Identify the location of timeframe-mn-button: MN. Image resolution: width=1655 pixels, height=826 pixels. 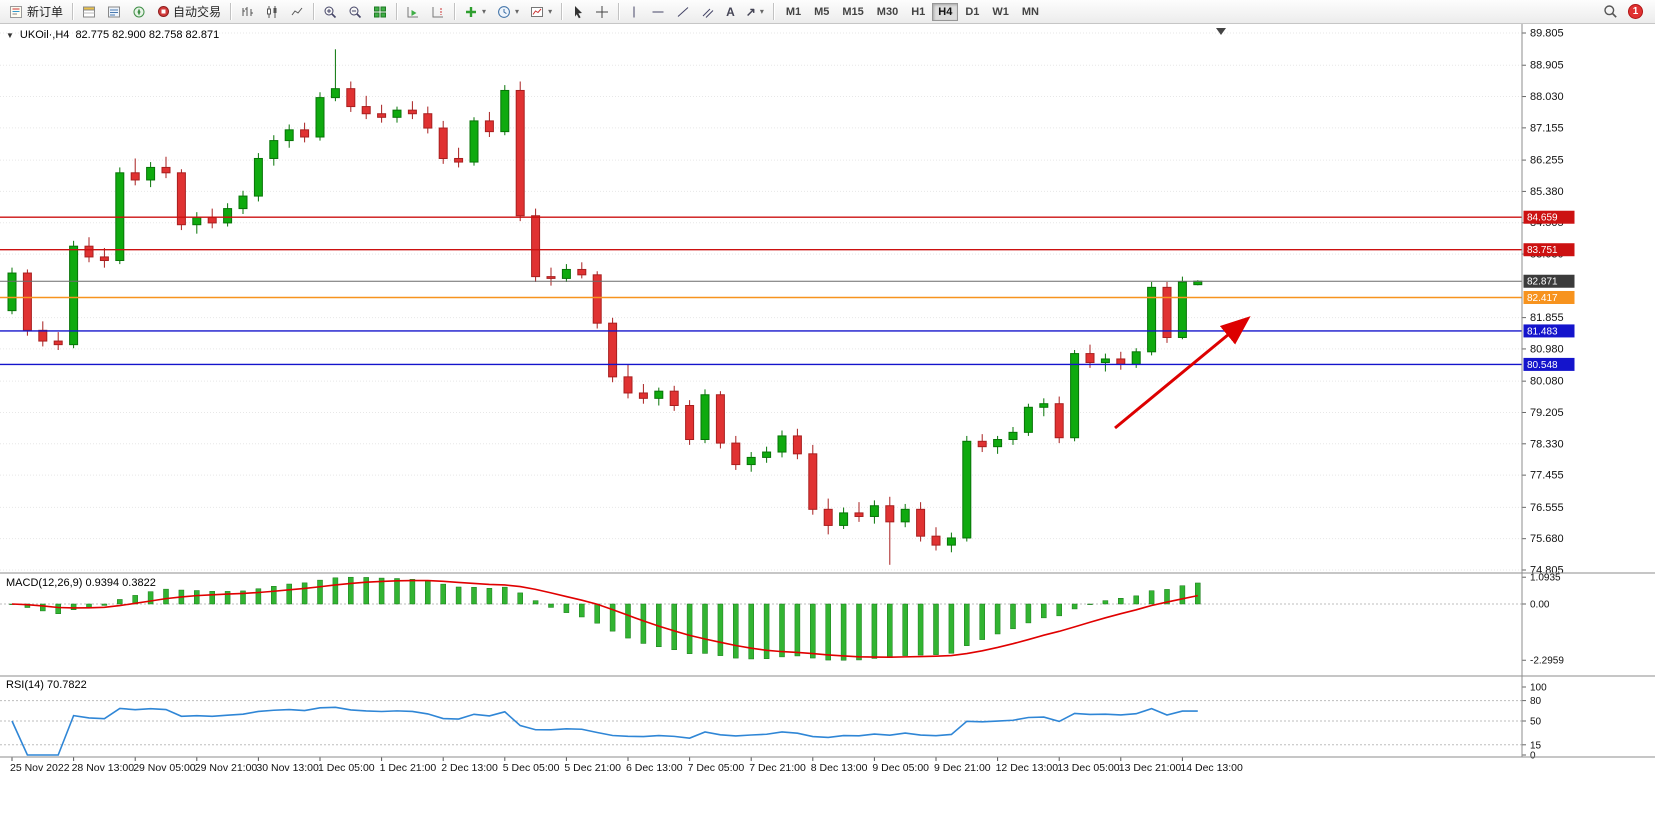
(1030, 12).